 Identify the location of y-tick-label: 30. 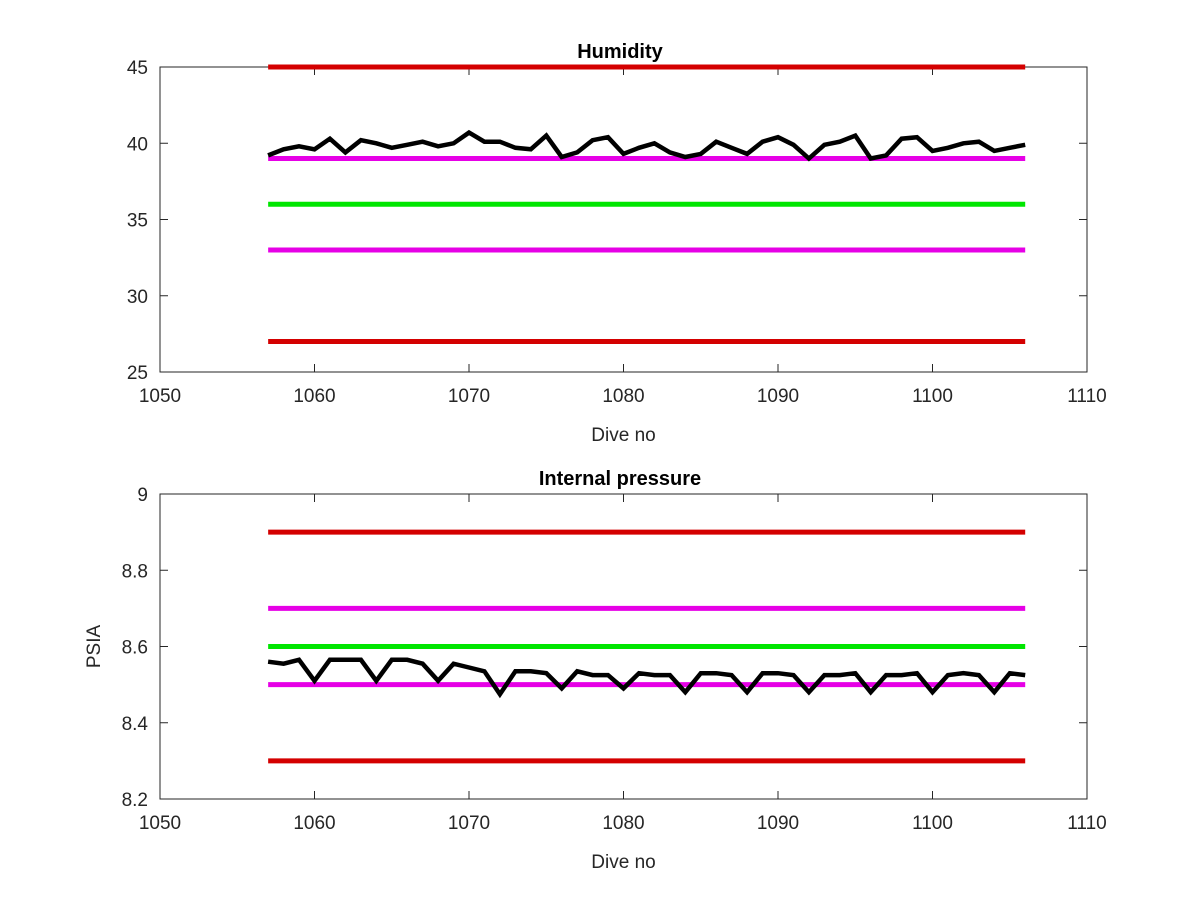
(137, 297).